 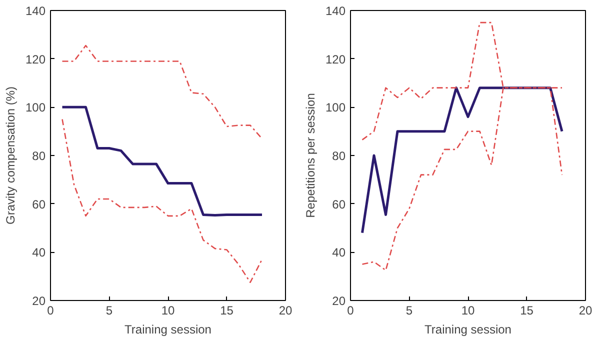 I want to click on y-axis-title: Gravity compensation (%), so click(x=10, y=155).